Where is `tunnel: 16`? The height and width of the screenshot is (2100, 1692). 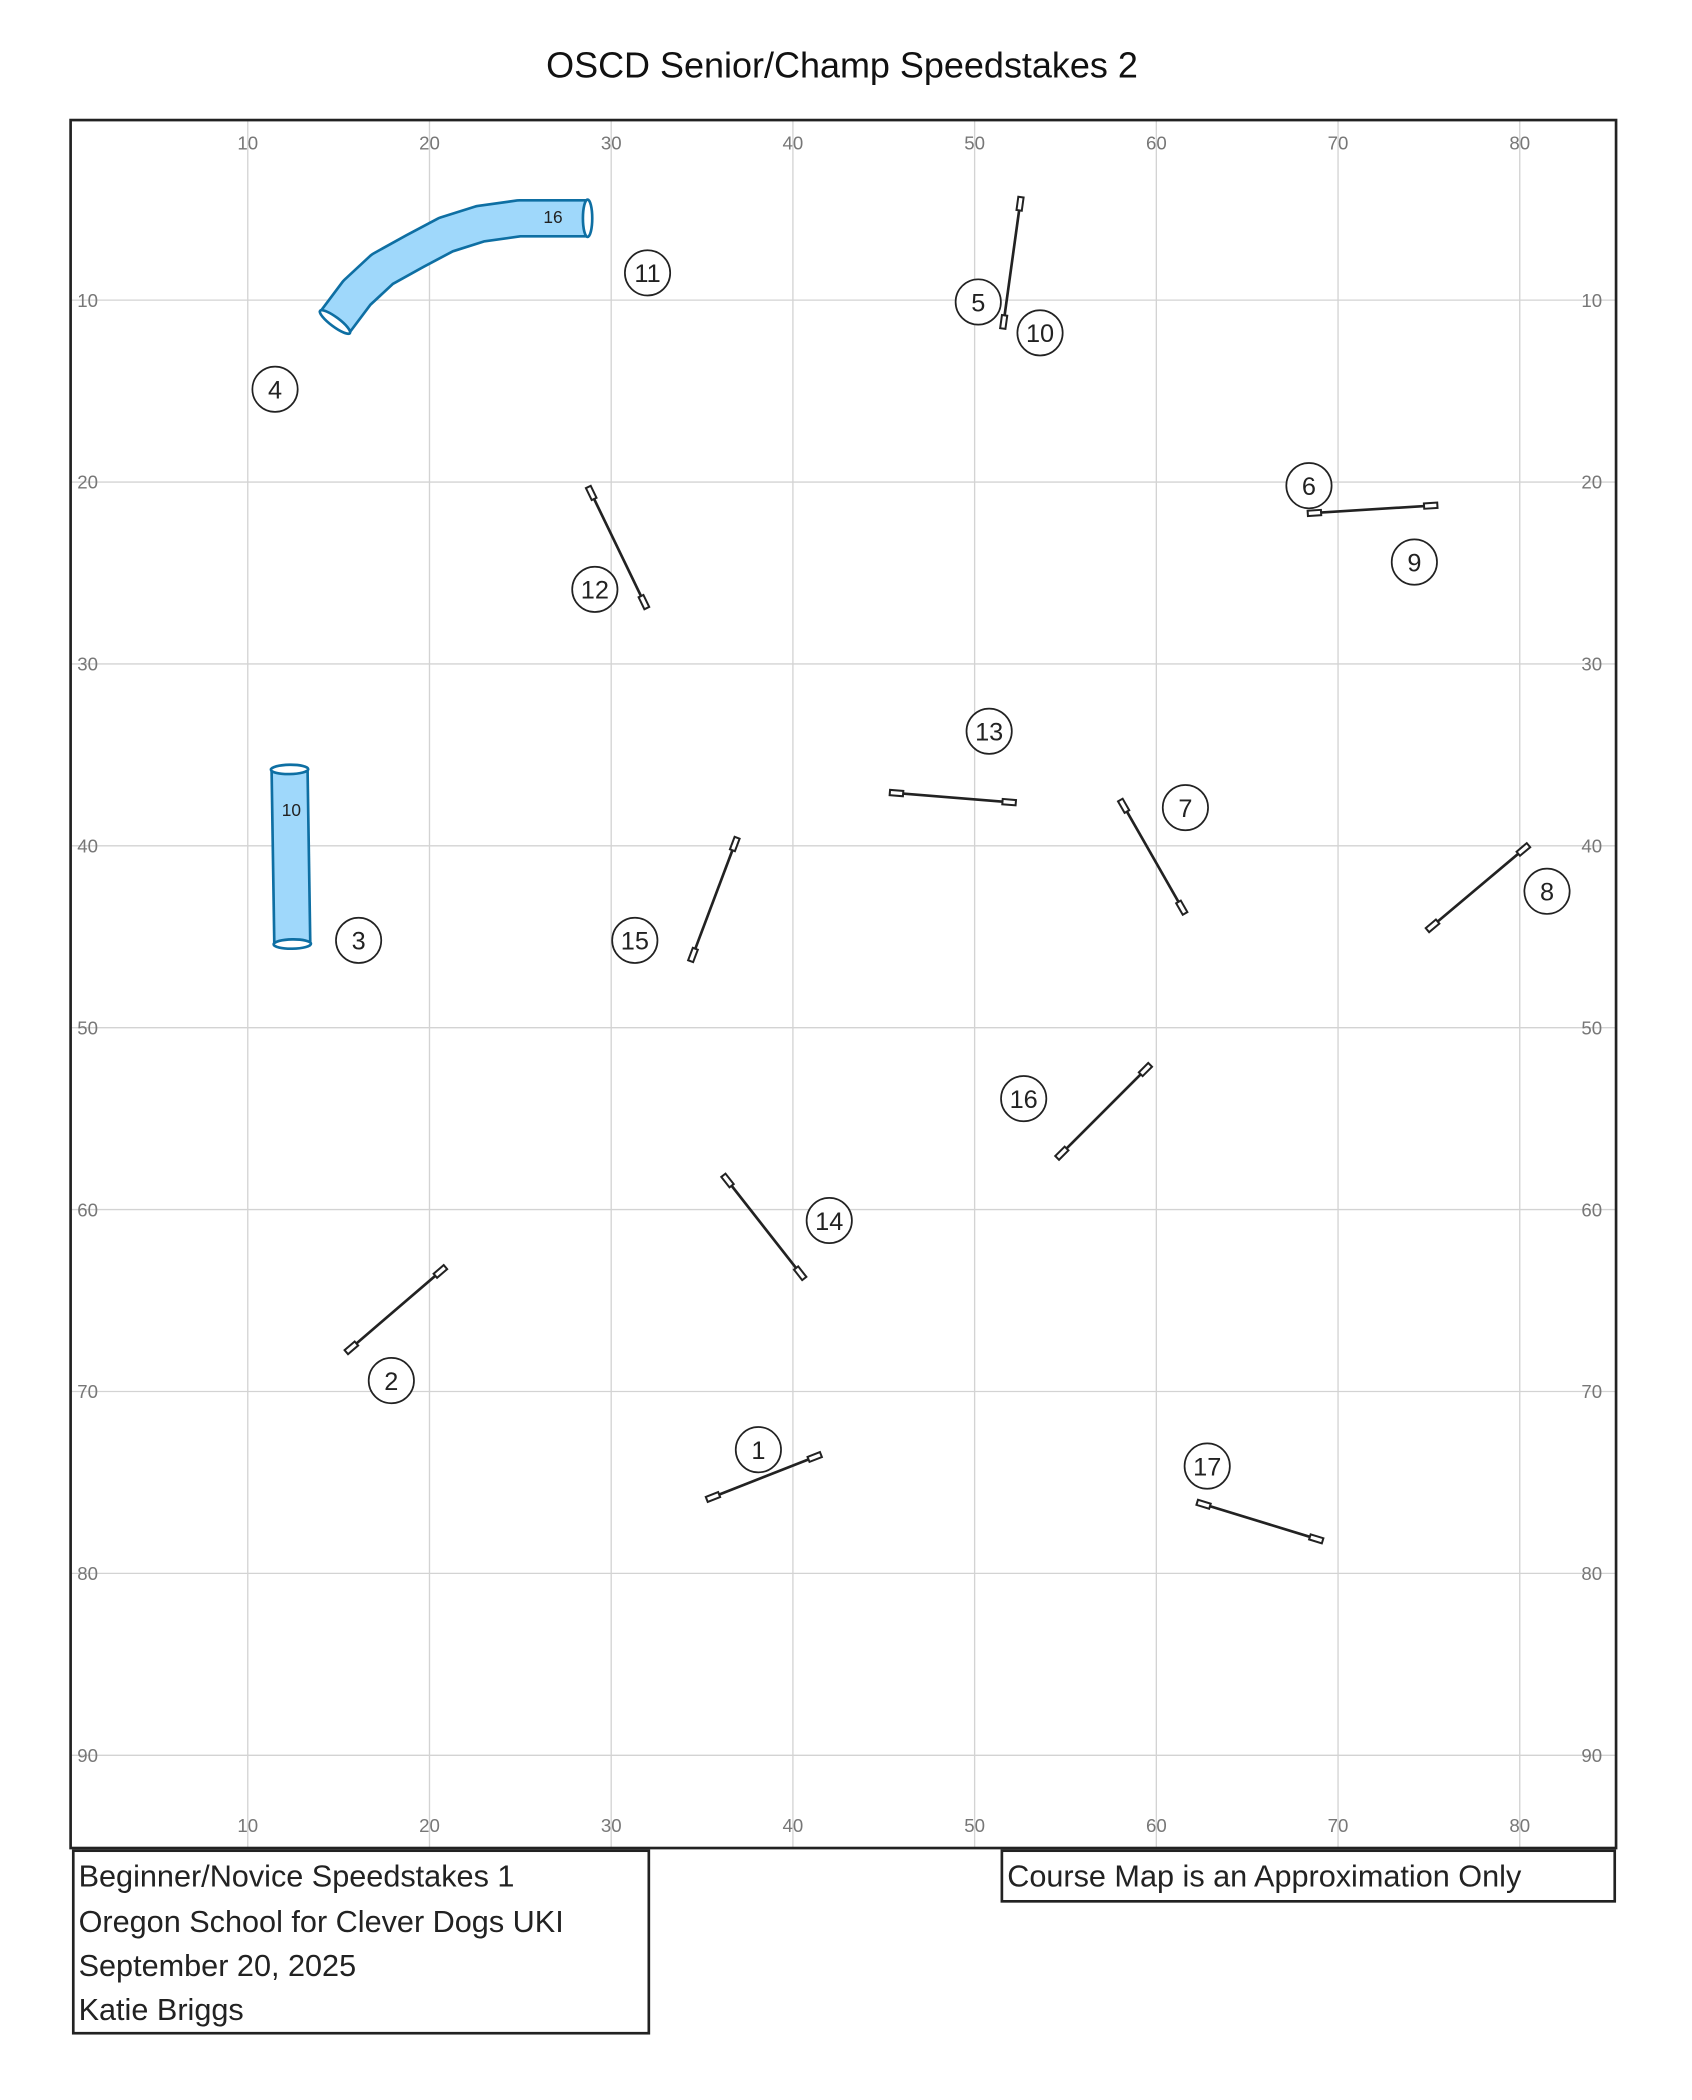
tunnel: 16 is located at coordinates (456, 267).